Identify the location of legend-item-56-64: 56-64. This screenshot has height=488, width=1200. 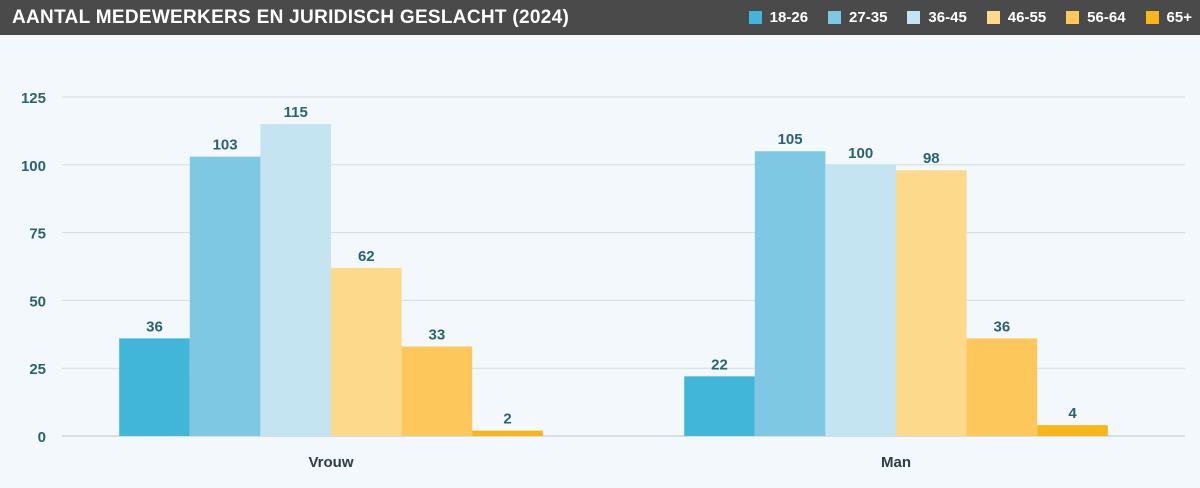
(1096, 17).